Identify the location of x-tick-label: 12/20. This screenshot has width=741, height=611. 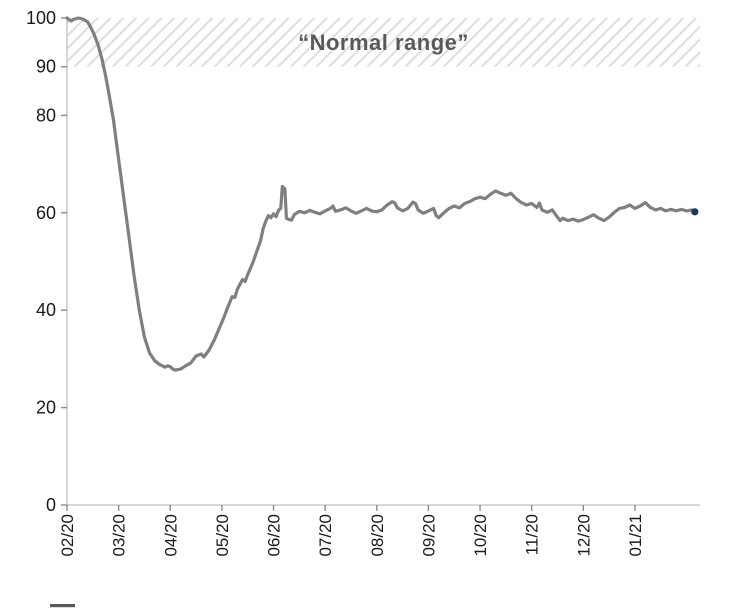
(583, 535).